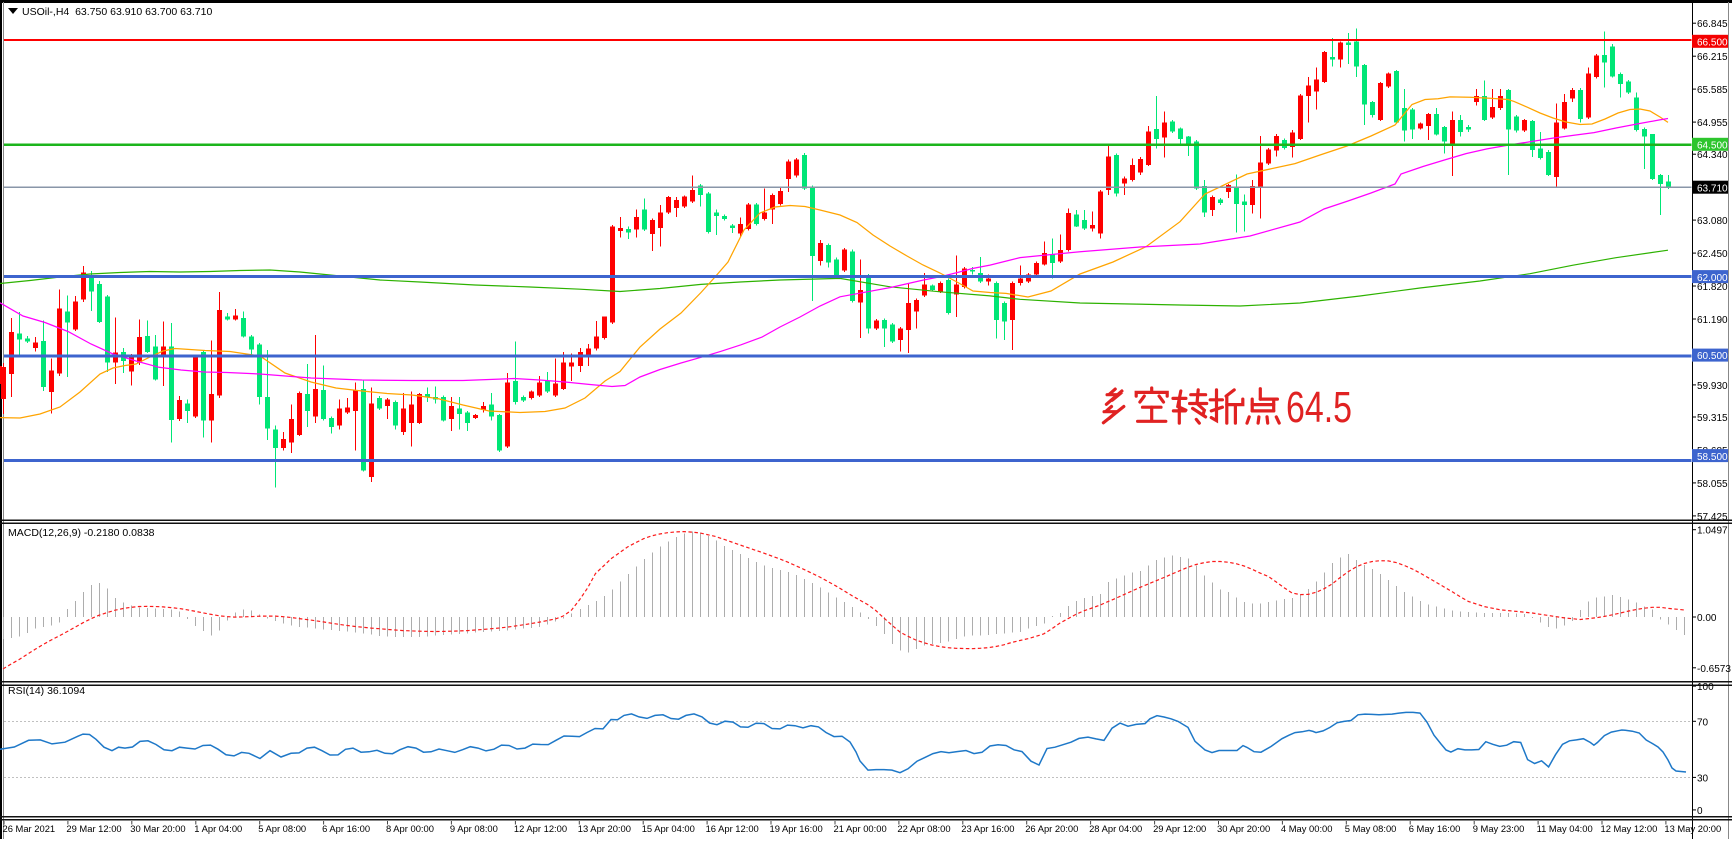  I want to click on svg-text: 26 Apr 20:00, so click(1051, 828).